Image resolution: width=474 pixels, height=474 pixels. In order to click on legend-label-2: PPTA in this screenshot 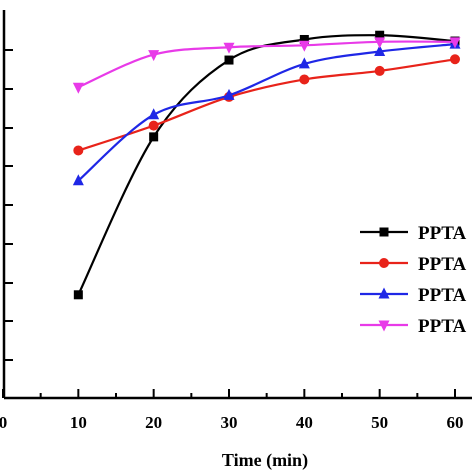, I will do `click(442, 295)`.